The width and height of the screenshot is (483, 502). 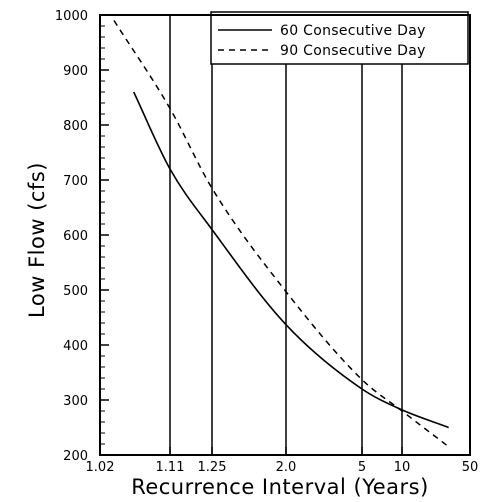 I want to click on y-tick-label-800: 800, so click(x=75, y=126).